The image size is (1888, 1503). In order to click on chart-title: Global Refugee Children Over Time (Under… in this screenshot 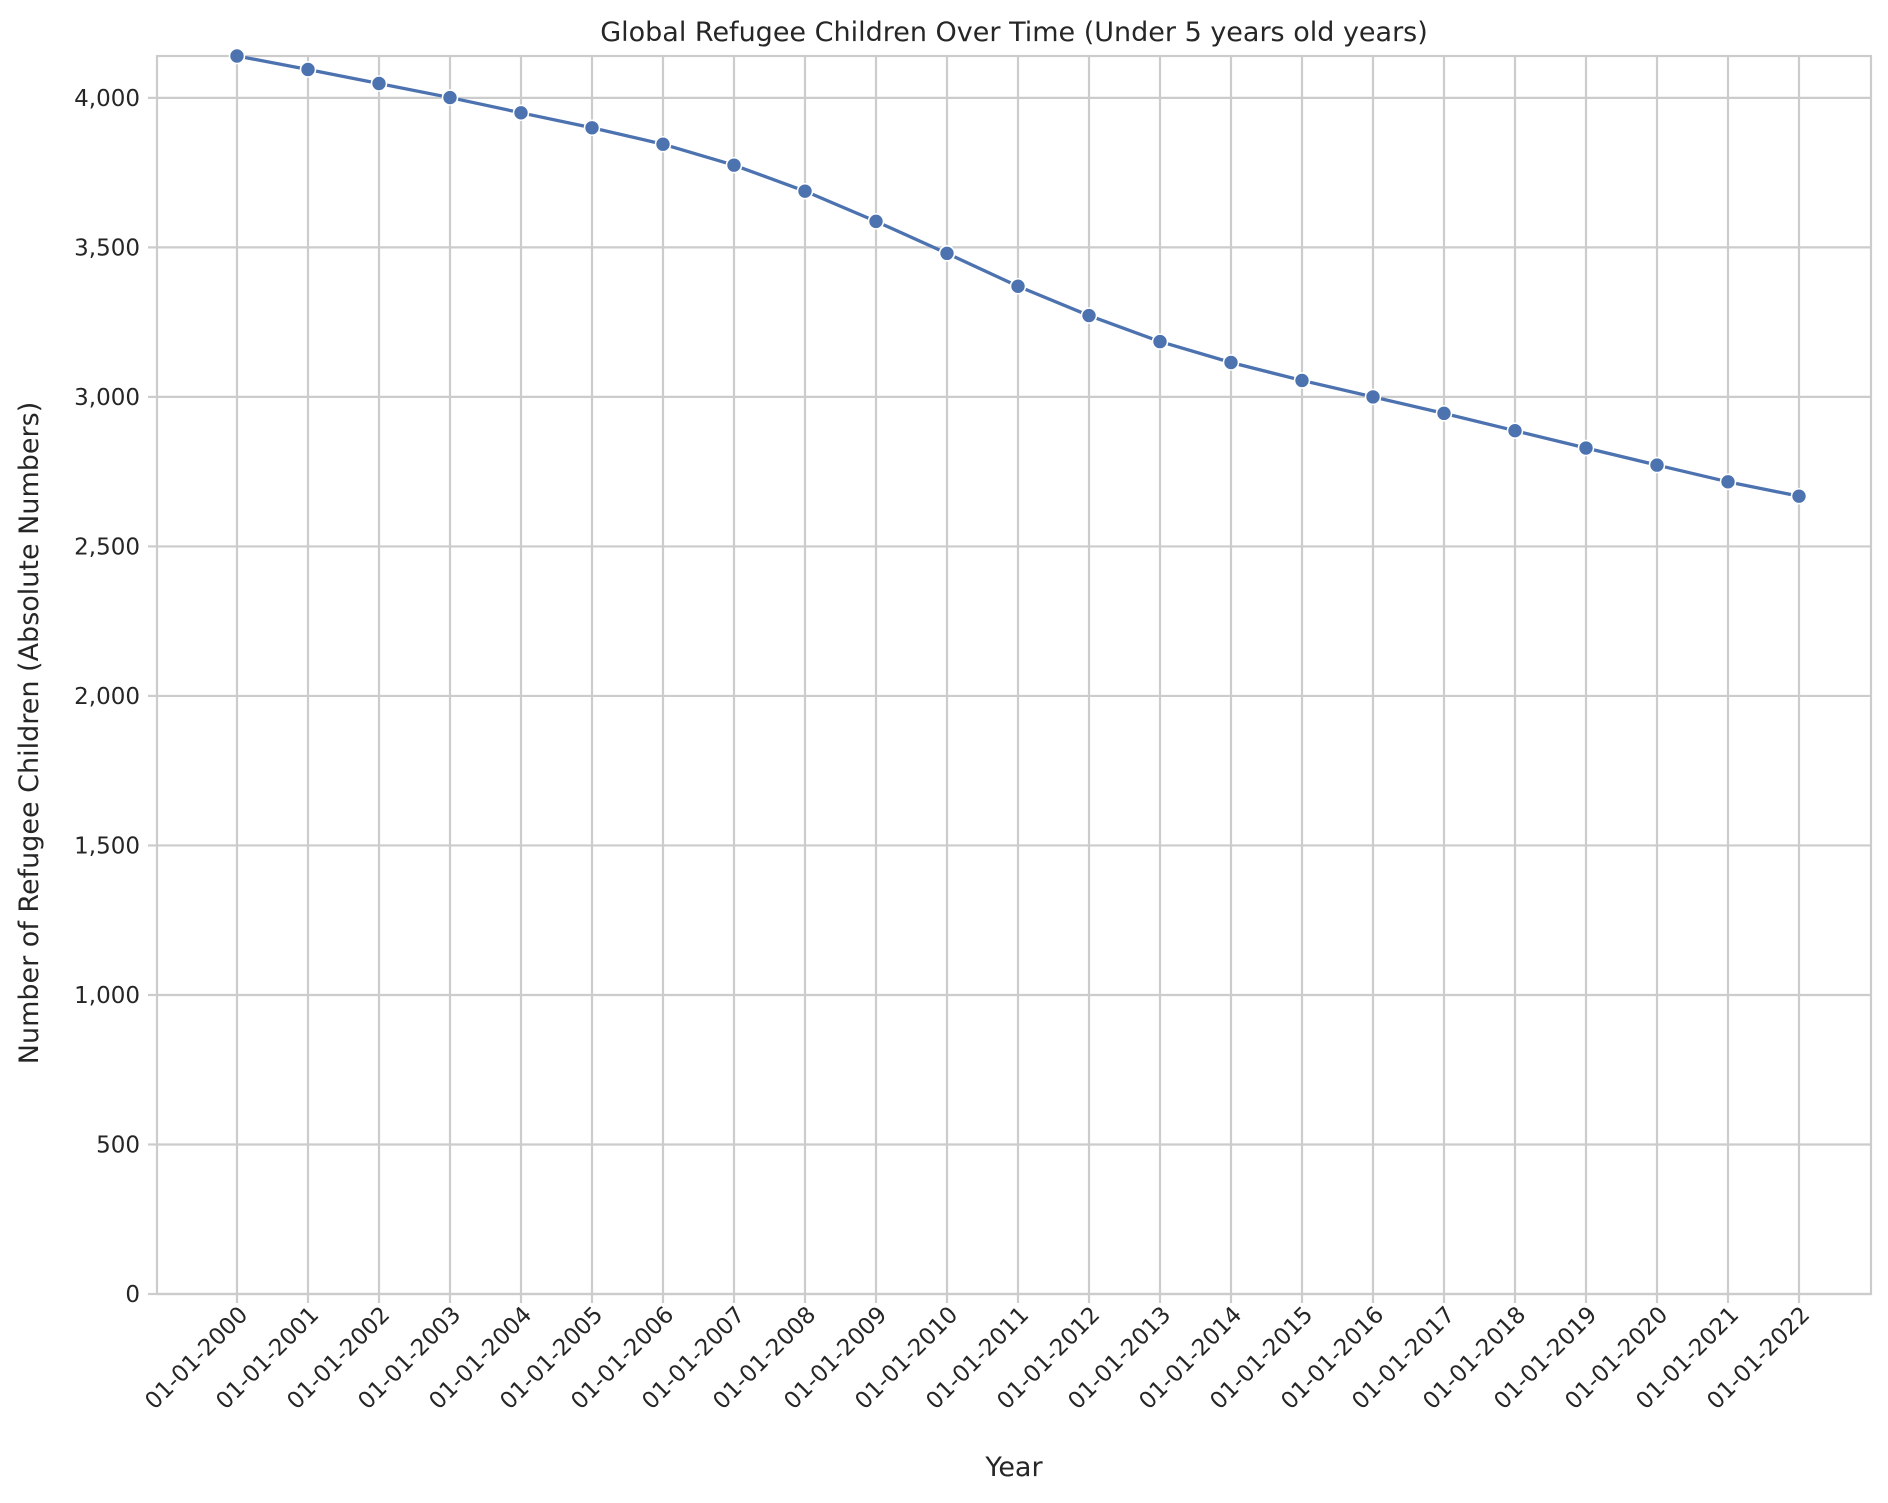, I will do `click(1014, 32)`.